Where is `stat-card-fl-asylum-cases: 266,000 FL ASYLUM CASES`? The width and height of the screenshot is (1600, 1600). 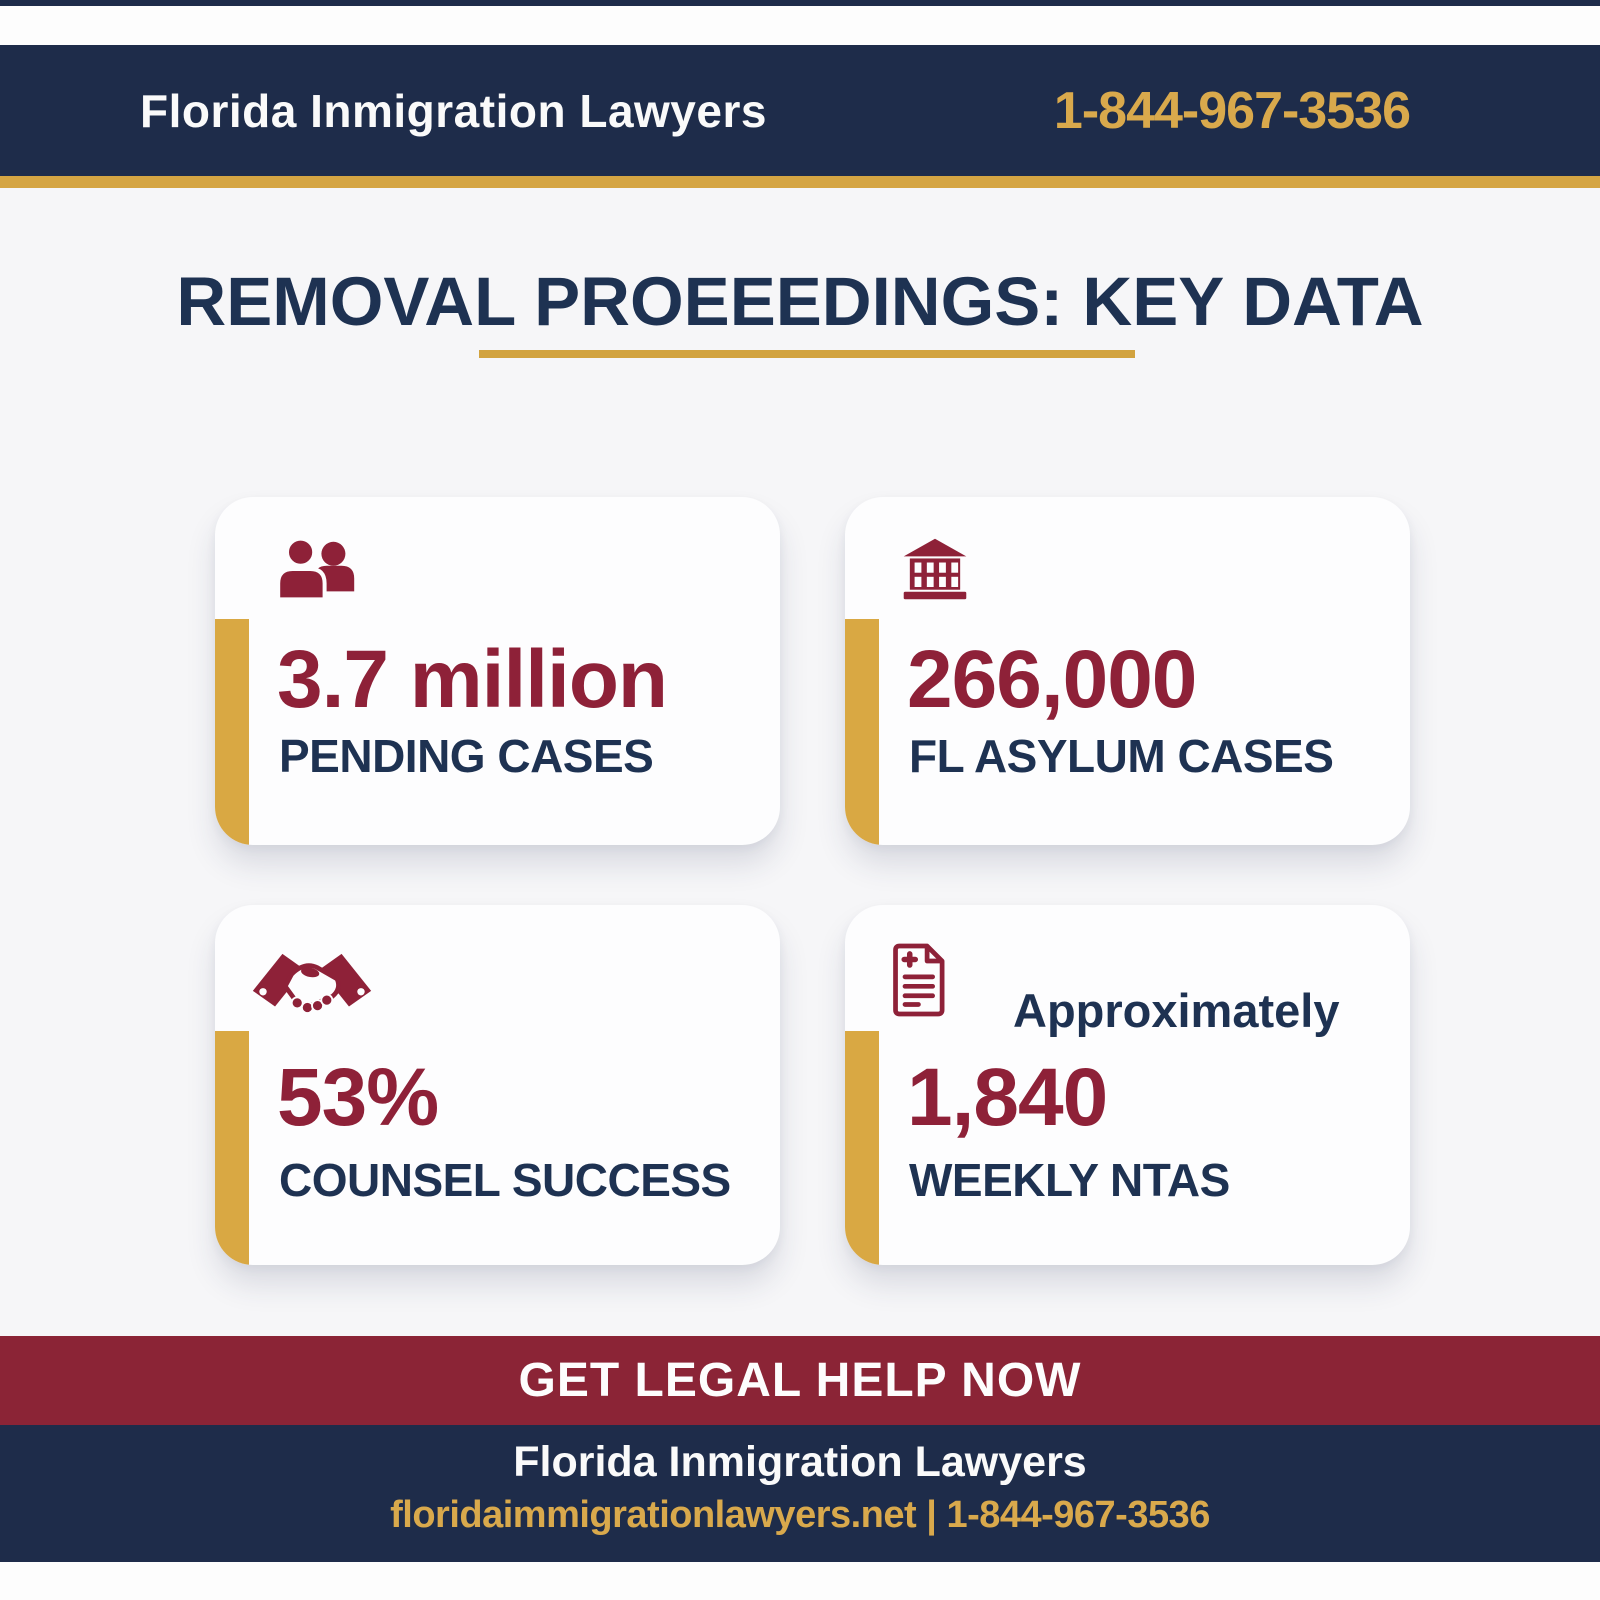 stat-card-fl-asylum-cases: 266,000 FL ASYLUM CASES is located at coordinates (1127, 671).